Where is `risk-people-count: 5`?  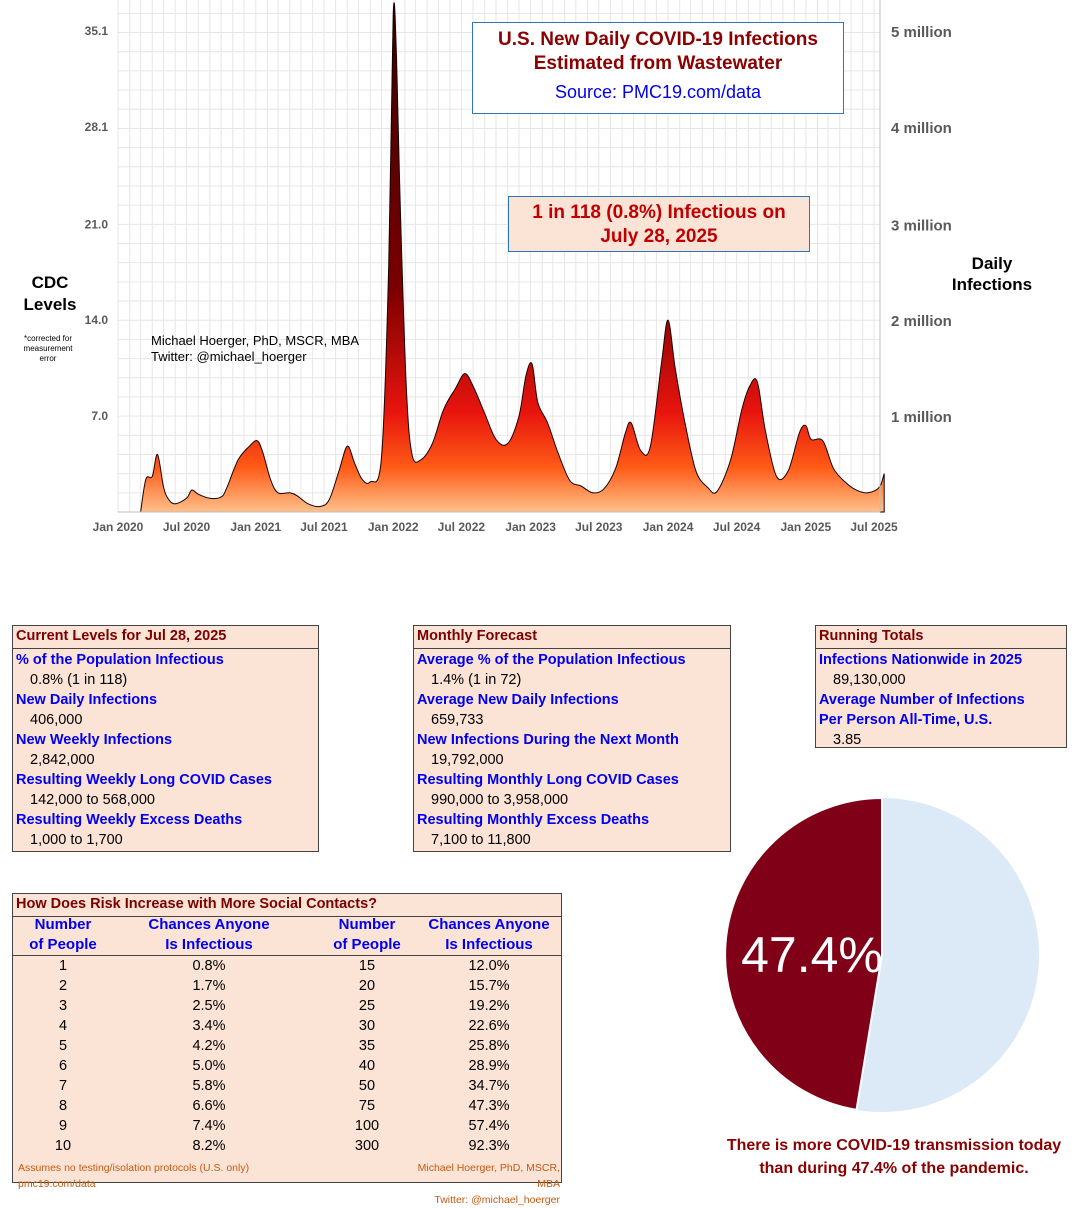
risk-people-count: 5 is located at coordinates (63, 1046).